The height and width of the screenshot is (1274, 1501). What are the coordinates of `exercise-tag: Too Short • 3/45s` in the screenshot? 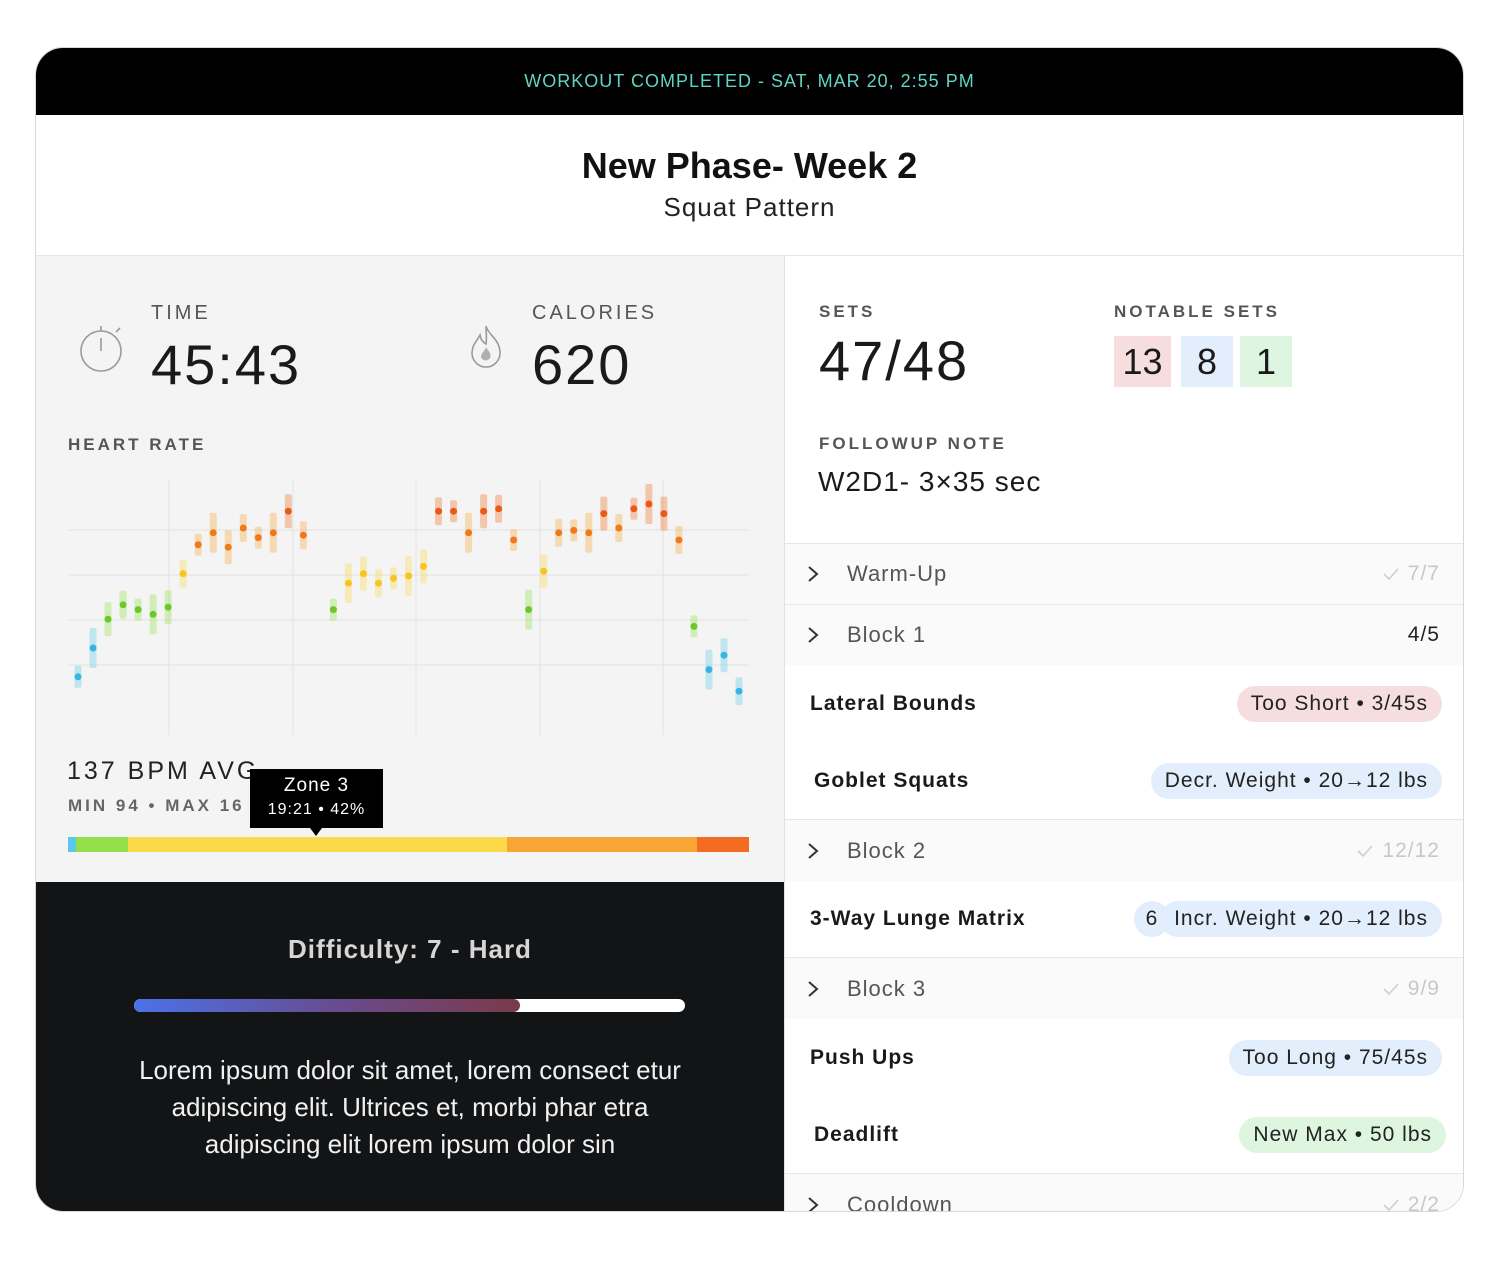 It's located at (1339, 704).